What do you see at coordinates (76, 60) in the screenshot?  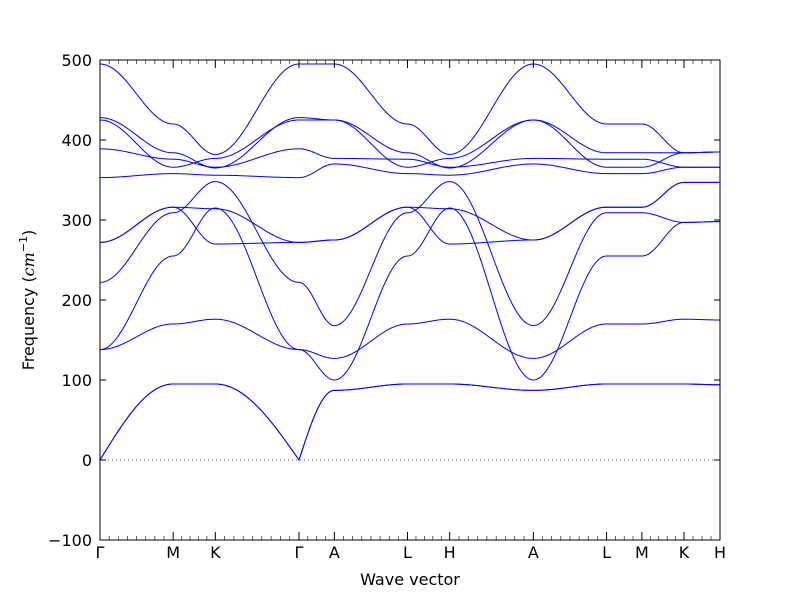 I see `y-tick-label: 500` at bounding box center [76, 60].